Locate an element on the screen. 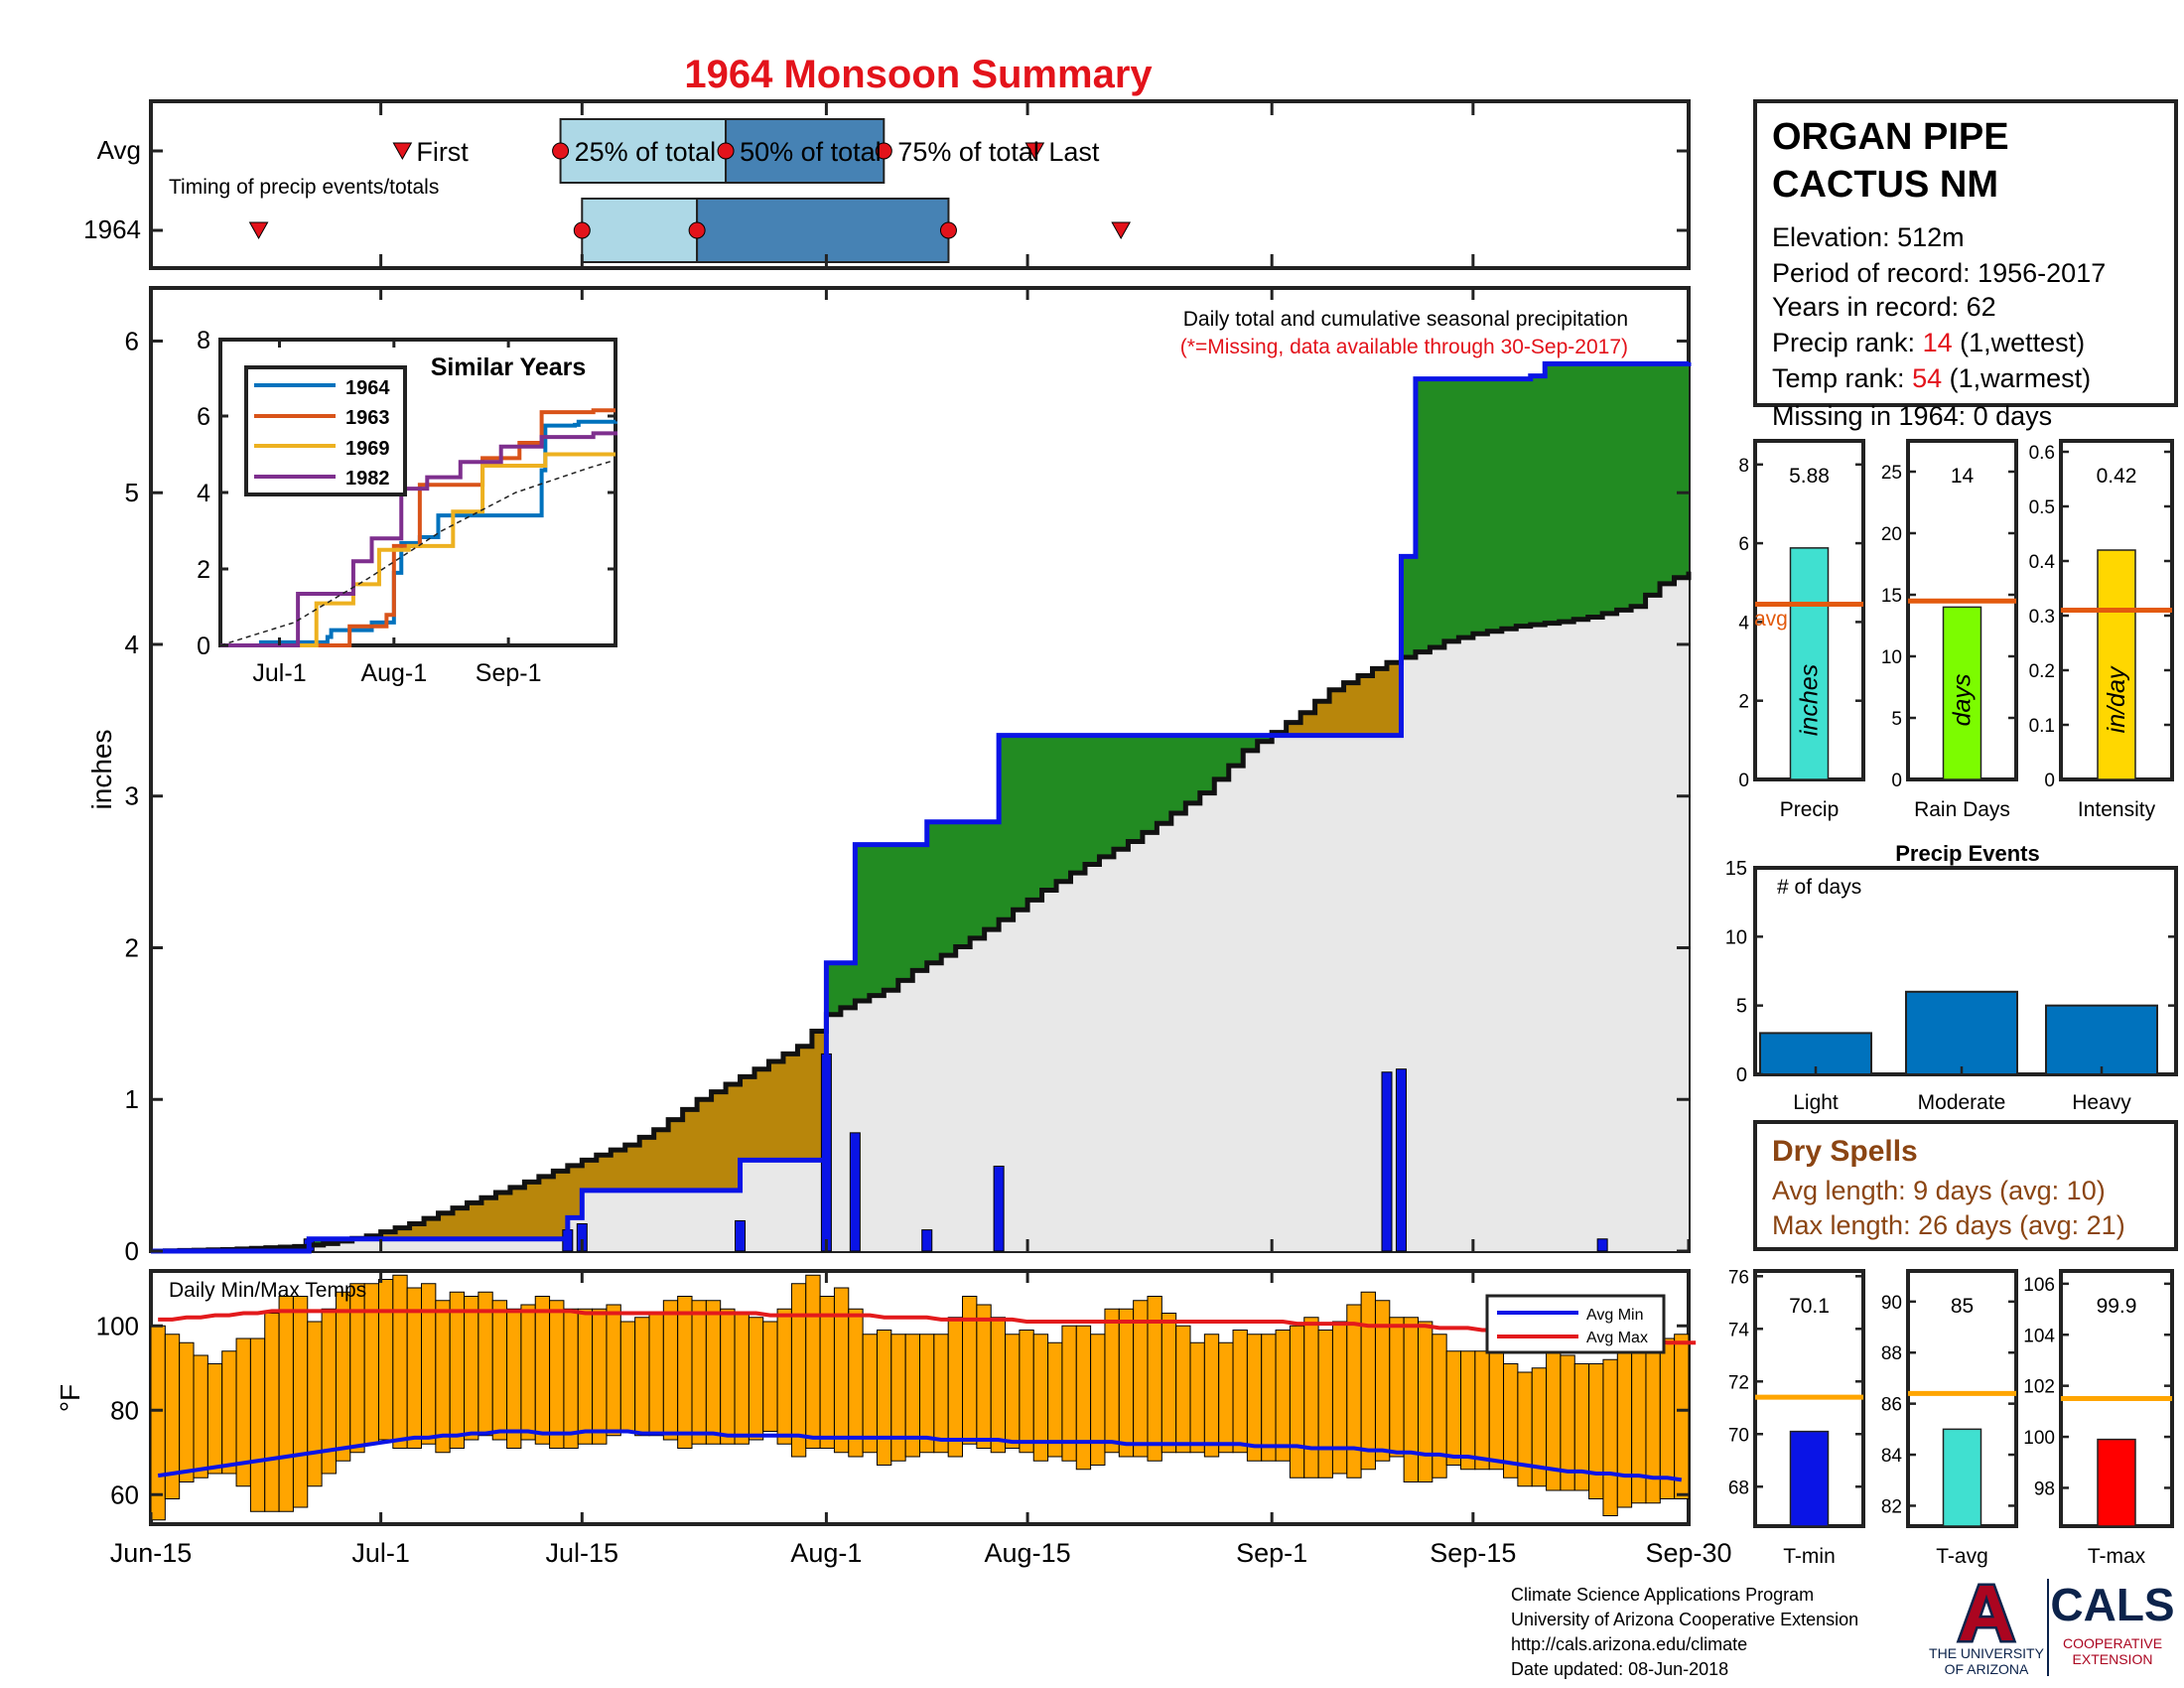  sim-y-tick-label: 6 is located at coordinates (203, 417).